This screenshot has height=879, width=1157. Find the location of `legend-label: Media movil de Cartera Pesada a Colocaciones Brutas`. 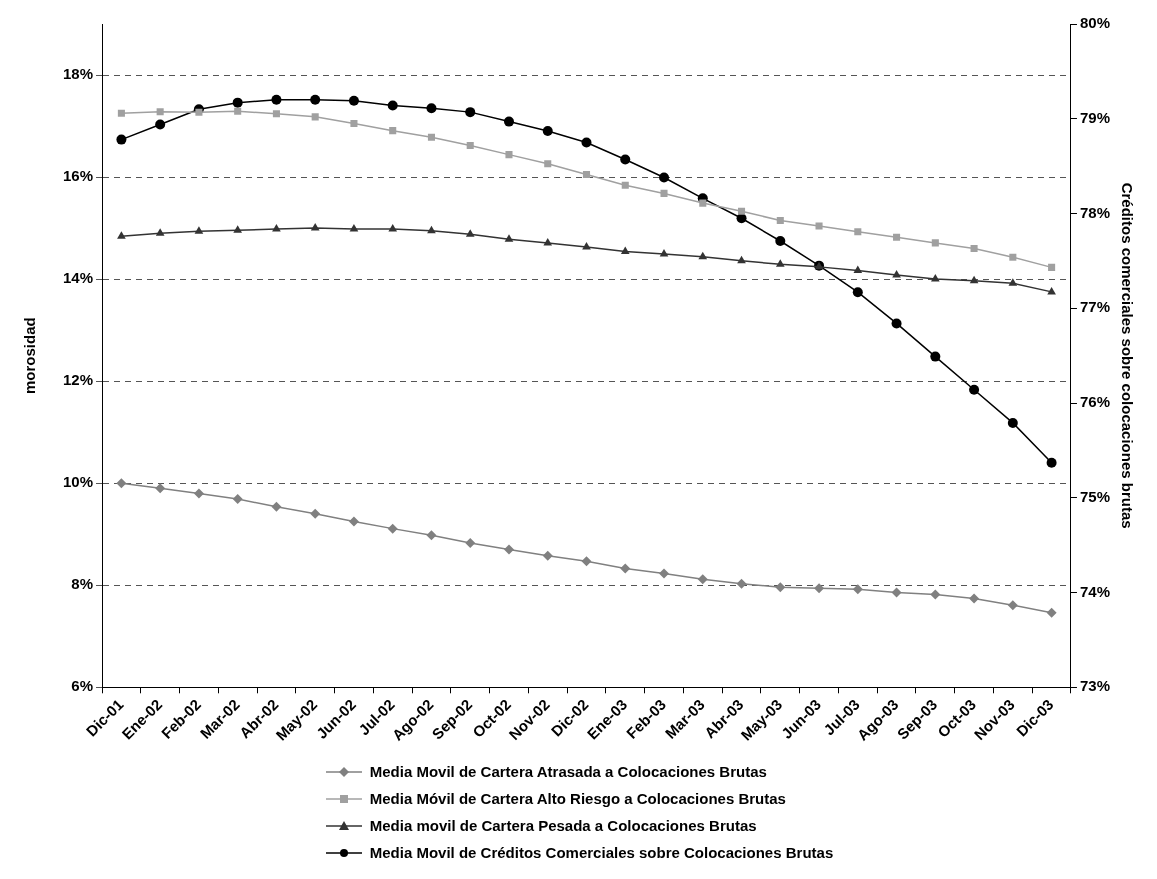

legend-label: Media movil de Cartera Pesada a Colocaciones Brutas is located at coordinates (563, 825).